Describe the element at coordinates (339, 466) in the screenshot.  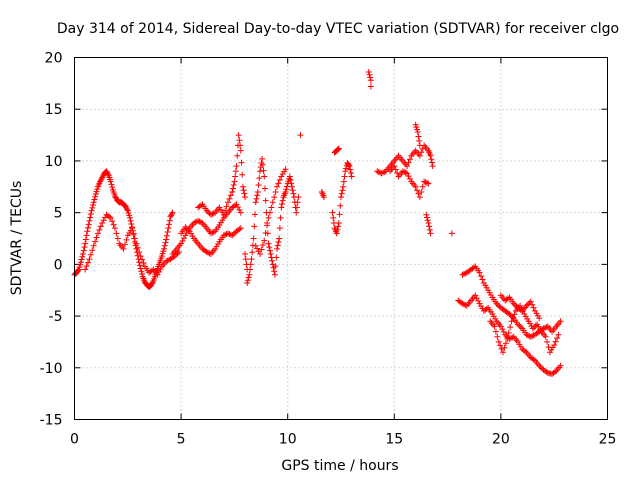
I see `x-axis-label: GPS time / hours` at that location.